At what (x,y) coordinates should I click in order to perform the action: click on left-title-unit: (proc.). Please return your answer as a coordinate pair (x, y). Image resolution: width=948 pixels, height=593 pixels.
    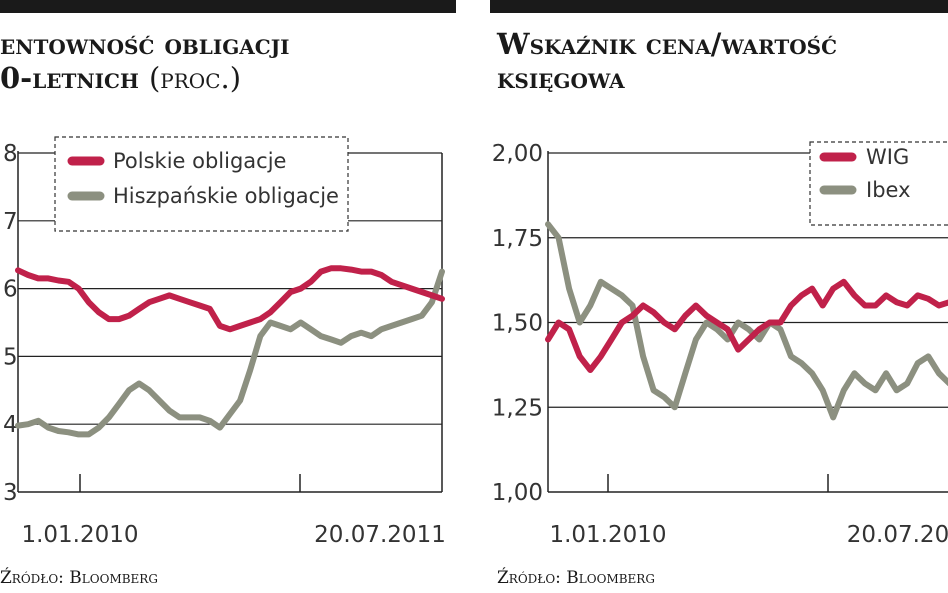
    Looking at the image, I should click on (195, 78).